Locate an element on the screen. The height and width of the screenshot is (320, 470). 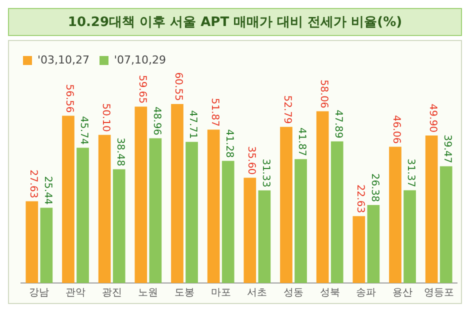
x-tick-label: 강남 is located at coordinates (39, 293).